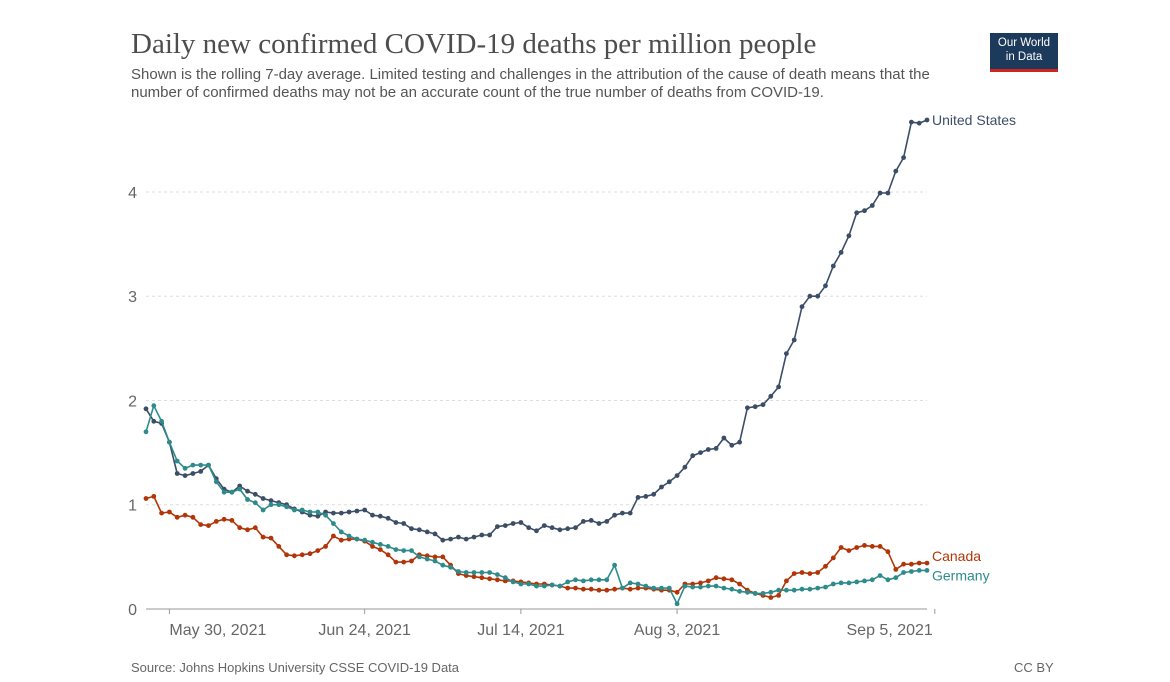 This screenshot has width=1170, height=682. Describe the element at coordinates (956, 556) in the screenshot. I see `series-label-canada: Canada` at that location.